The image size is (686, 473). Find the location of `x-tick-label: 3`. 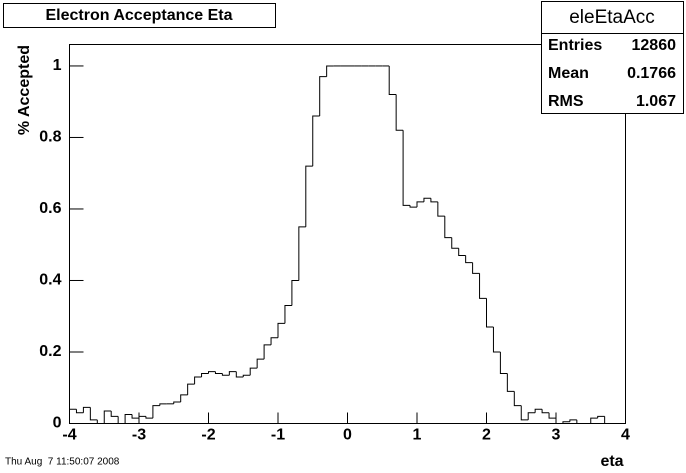

x-tick-label: 3 is located at coordinates (556, 435).